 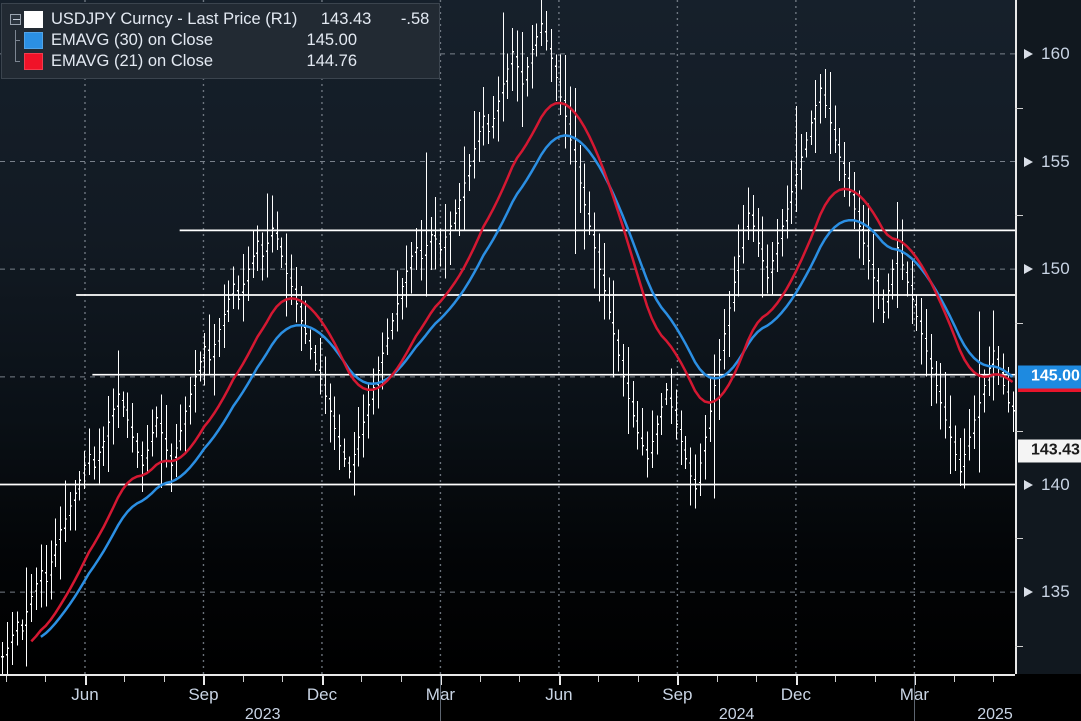 What do you see at coordinates (331, 61) in the screenshot?
I see `legend-value-ema21: 144.76` at bounding box center [331, 61].